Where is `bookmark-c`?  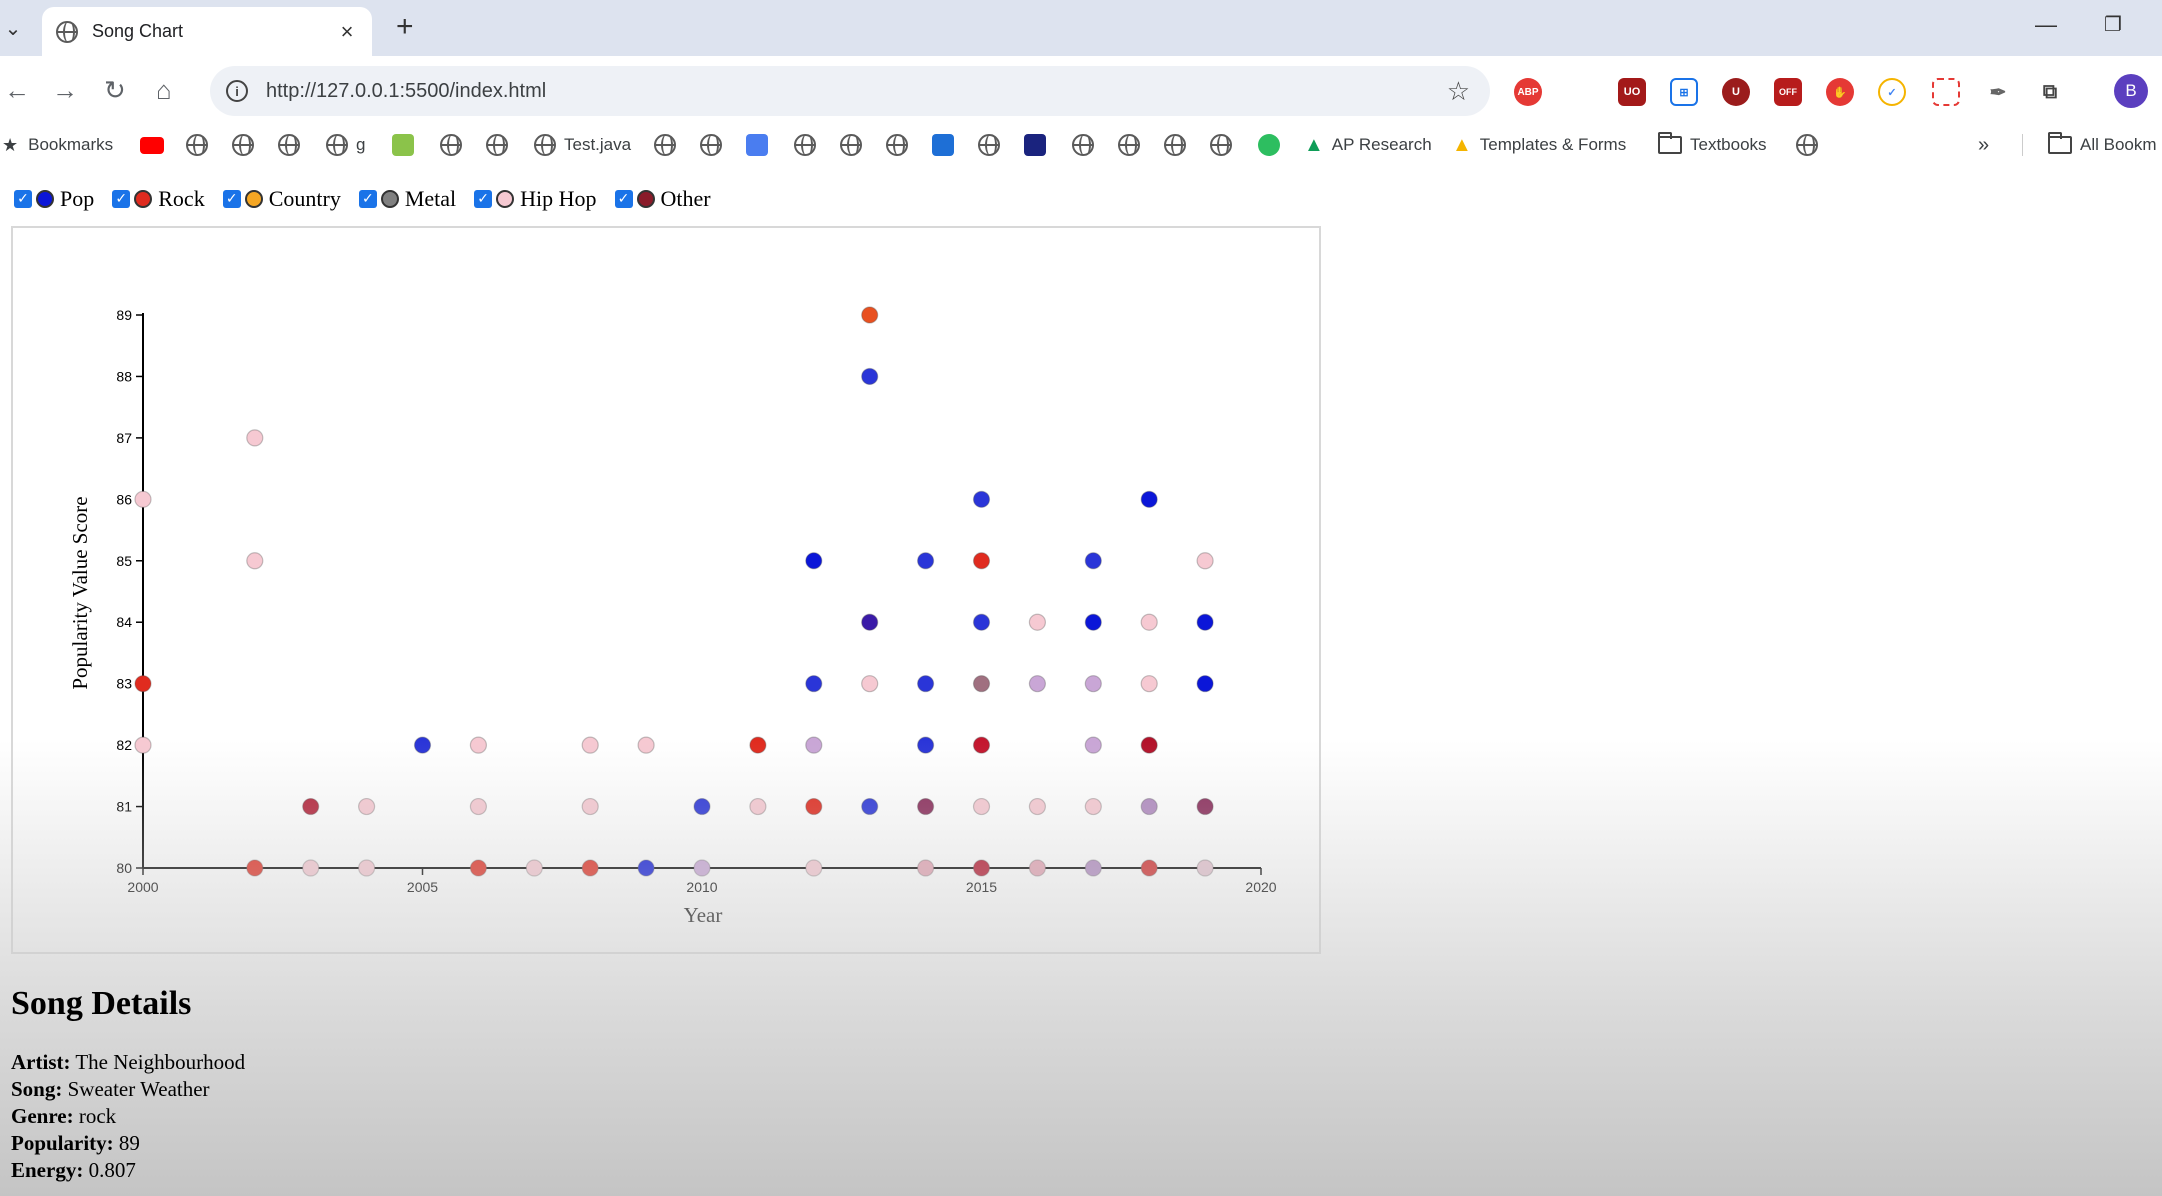 bookmark-c is located at coordinates (403, 145).